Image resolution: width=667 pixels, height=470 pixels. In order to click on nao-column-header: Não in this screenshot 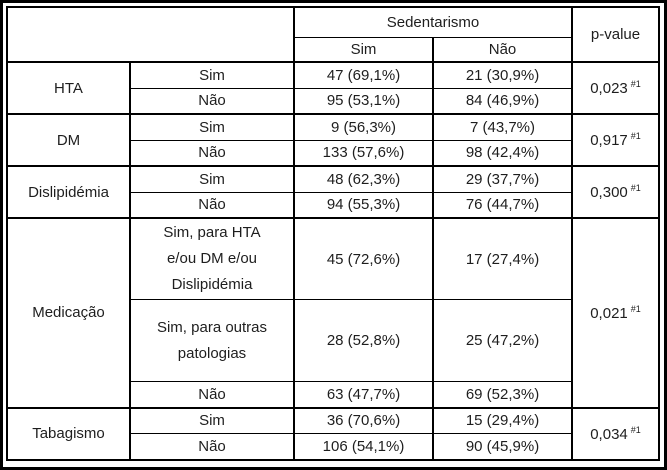, I will do `click(502, 49)`.